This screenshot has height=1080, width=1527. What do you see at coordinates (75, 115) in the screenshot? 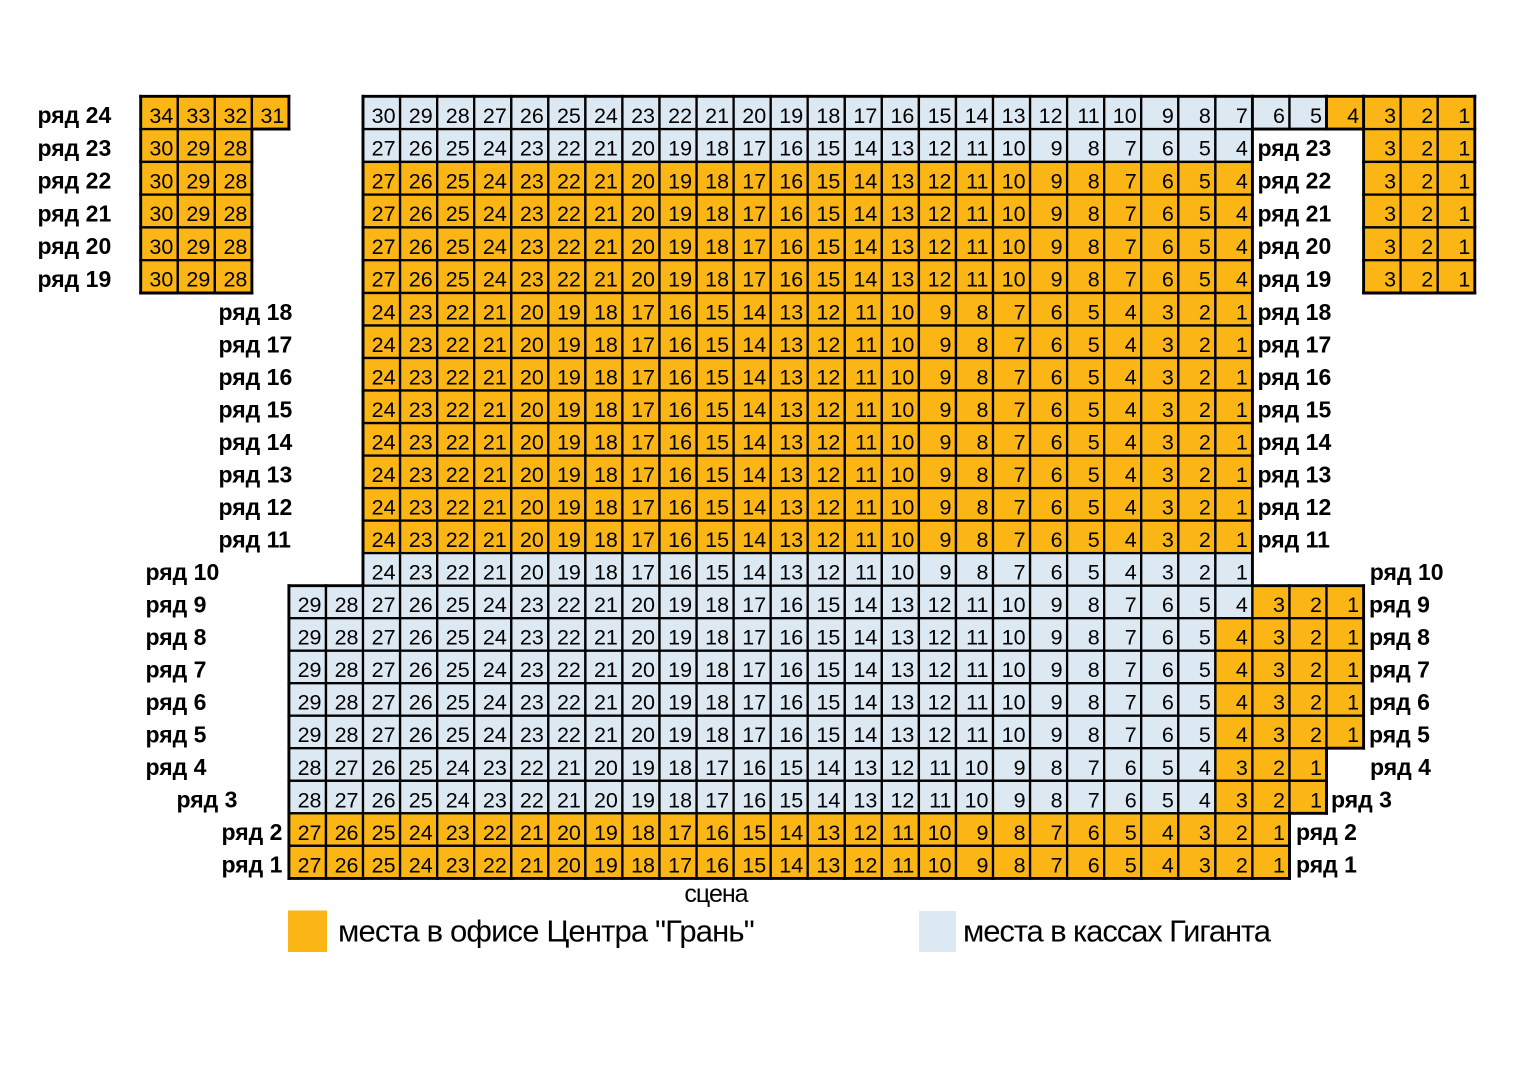
I see `svg-text: ряд 24` at bounding box center [75, 115].